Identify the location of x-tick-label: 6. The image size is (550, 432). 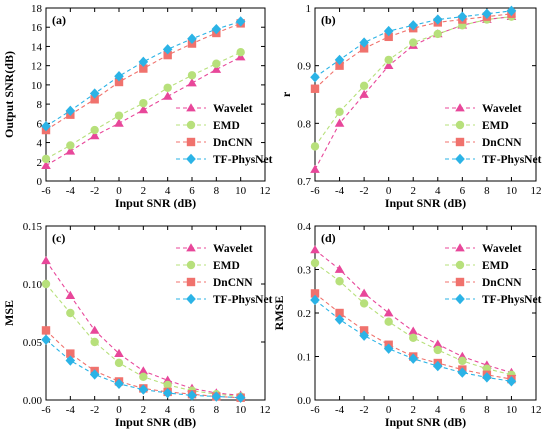
(463, 410).